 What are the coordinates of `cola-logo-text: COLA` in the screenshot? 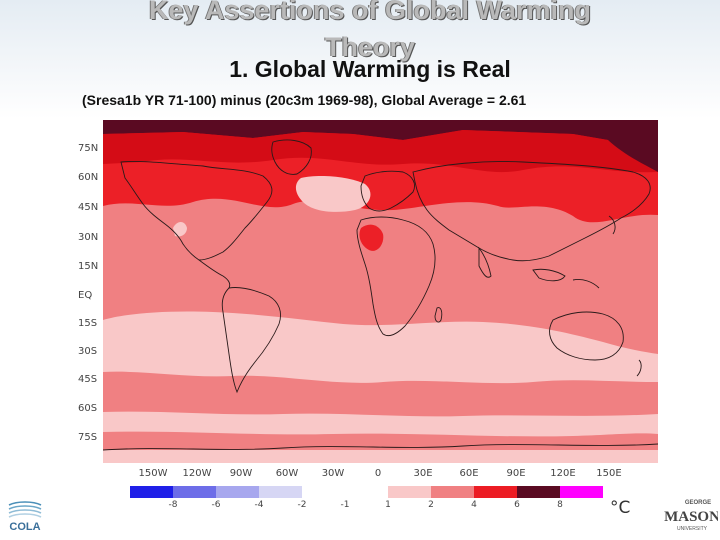 It's located at (24, 527).